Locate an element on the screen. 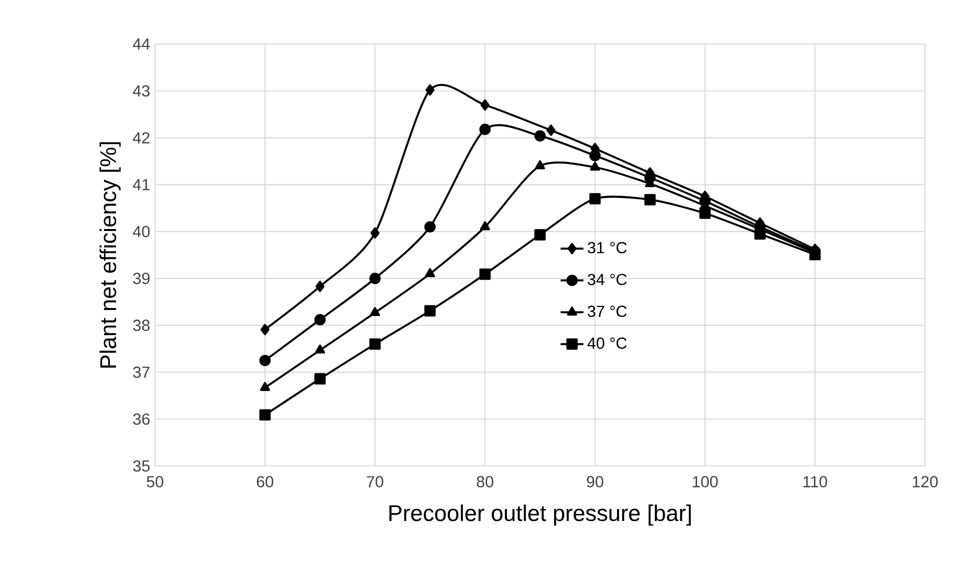 This screenshot has height=578, width=957. legend-label: 31 °C is located at coordinates (607, 248).